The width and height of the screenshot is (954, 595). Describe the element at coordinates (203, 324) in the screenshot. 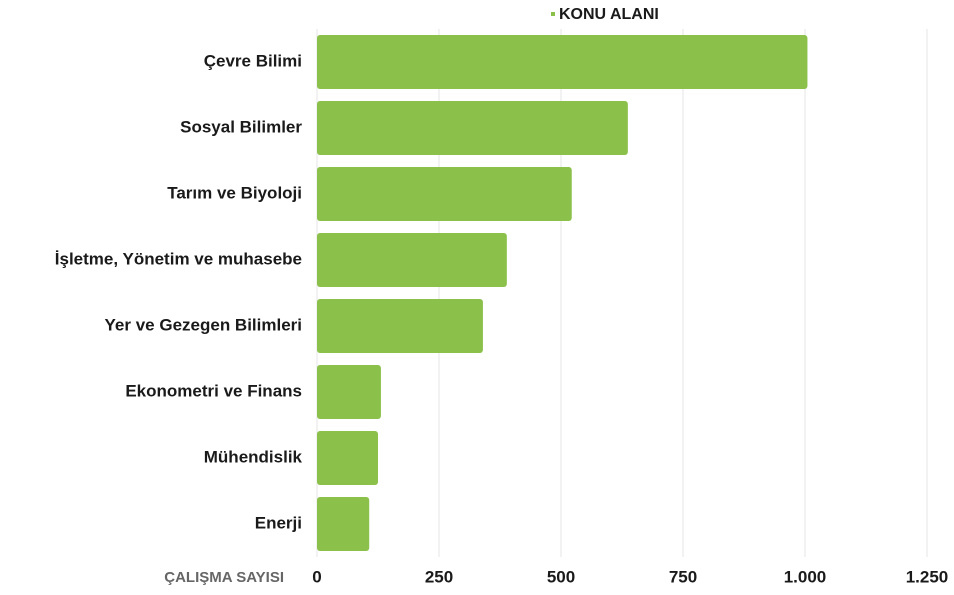

I see `y-tick-label: Yer ve Gezegen Bilimleri` at that location.